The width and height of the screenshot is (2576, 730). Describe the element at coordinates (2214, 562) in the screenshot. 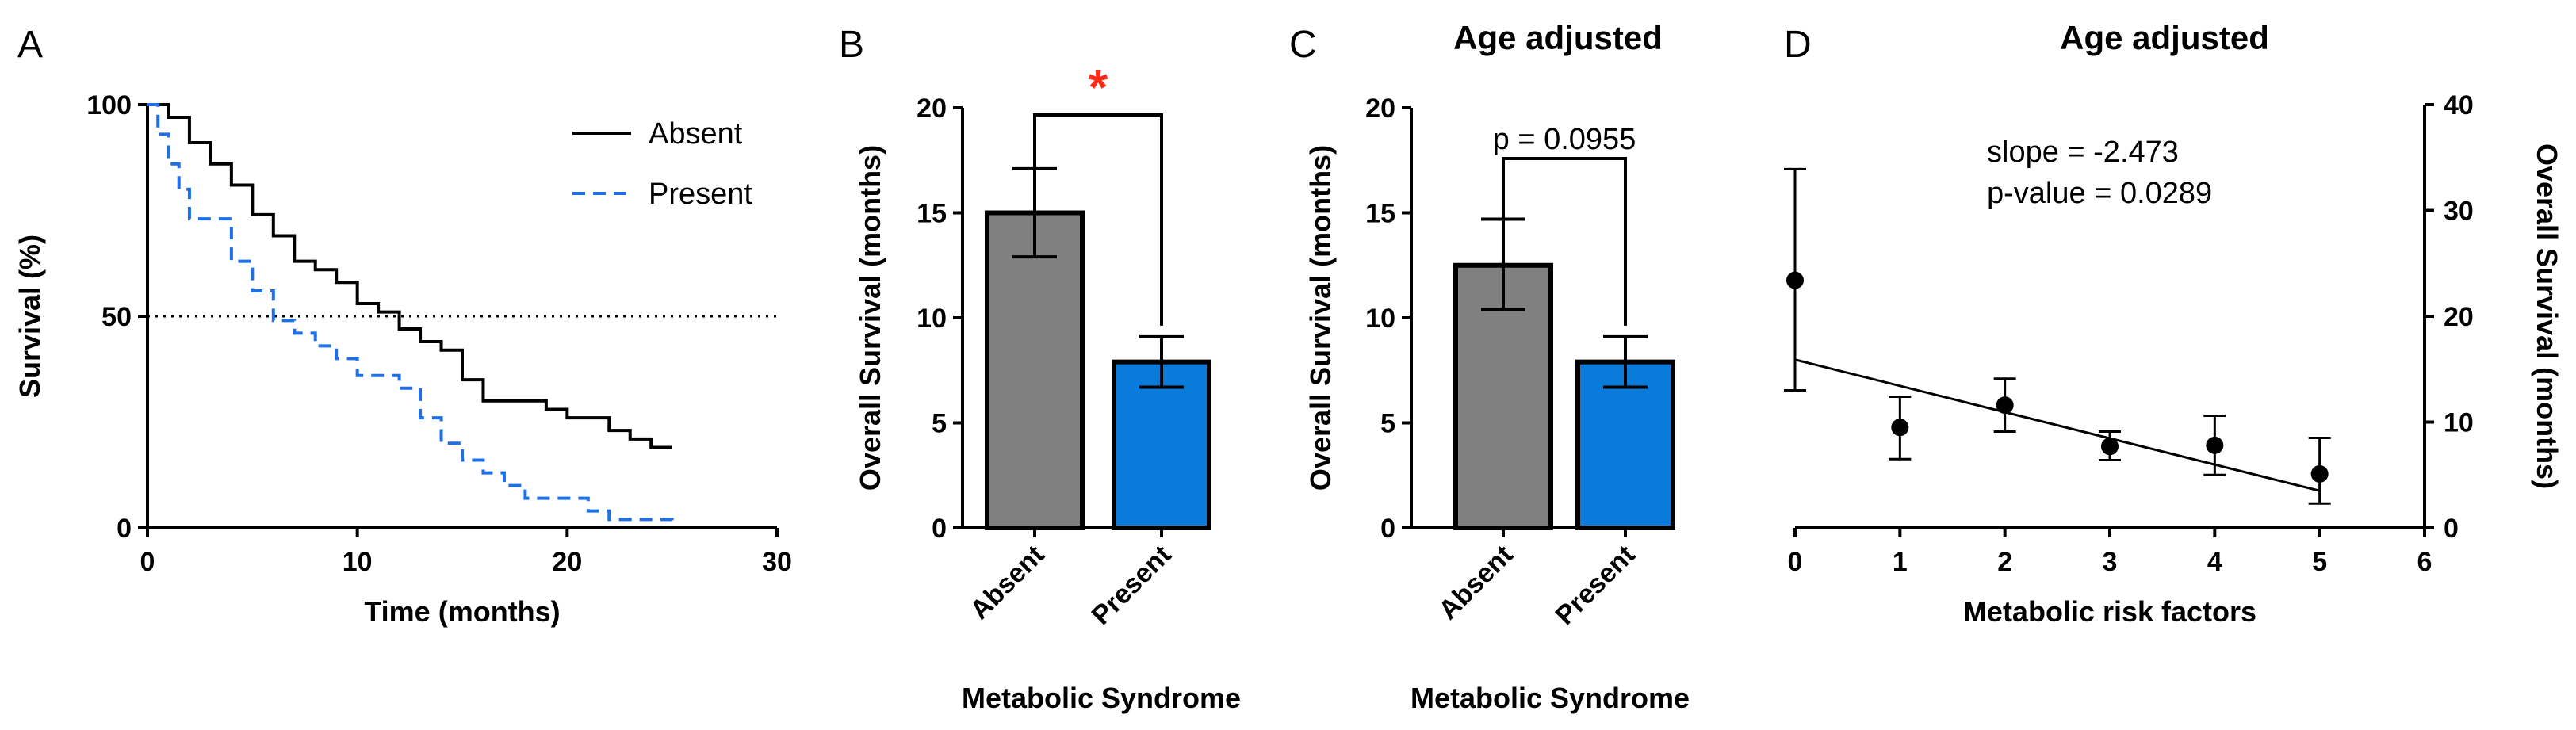

I see `x-tick-label: 4` at that location.